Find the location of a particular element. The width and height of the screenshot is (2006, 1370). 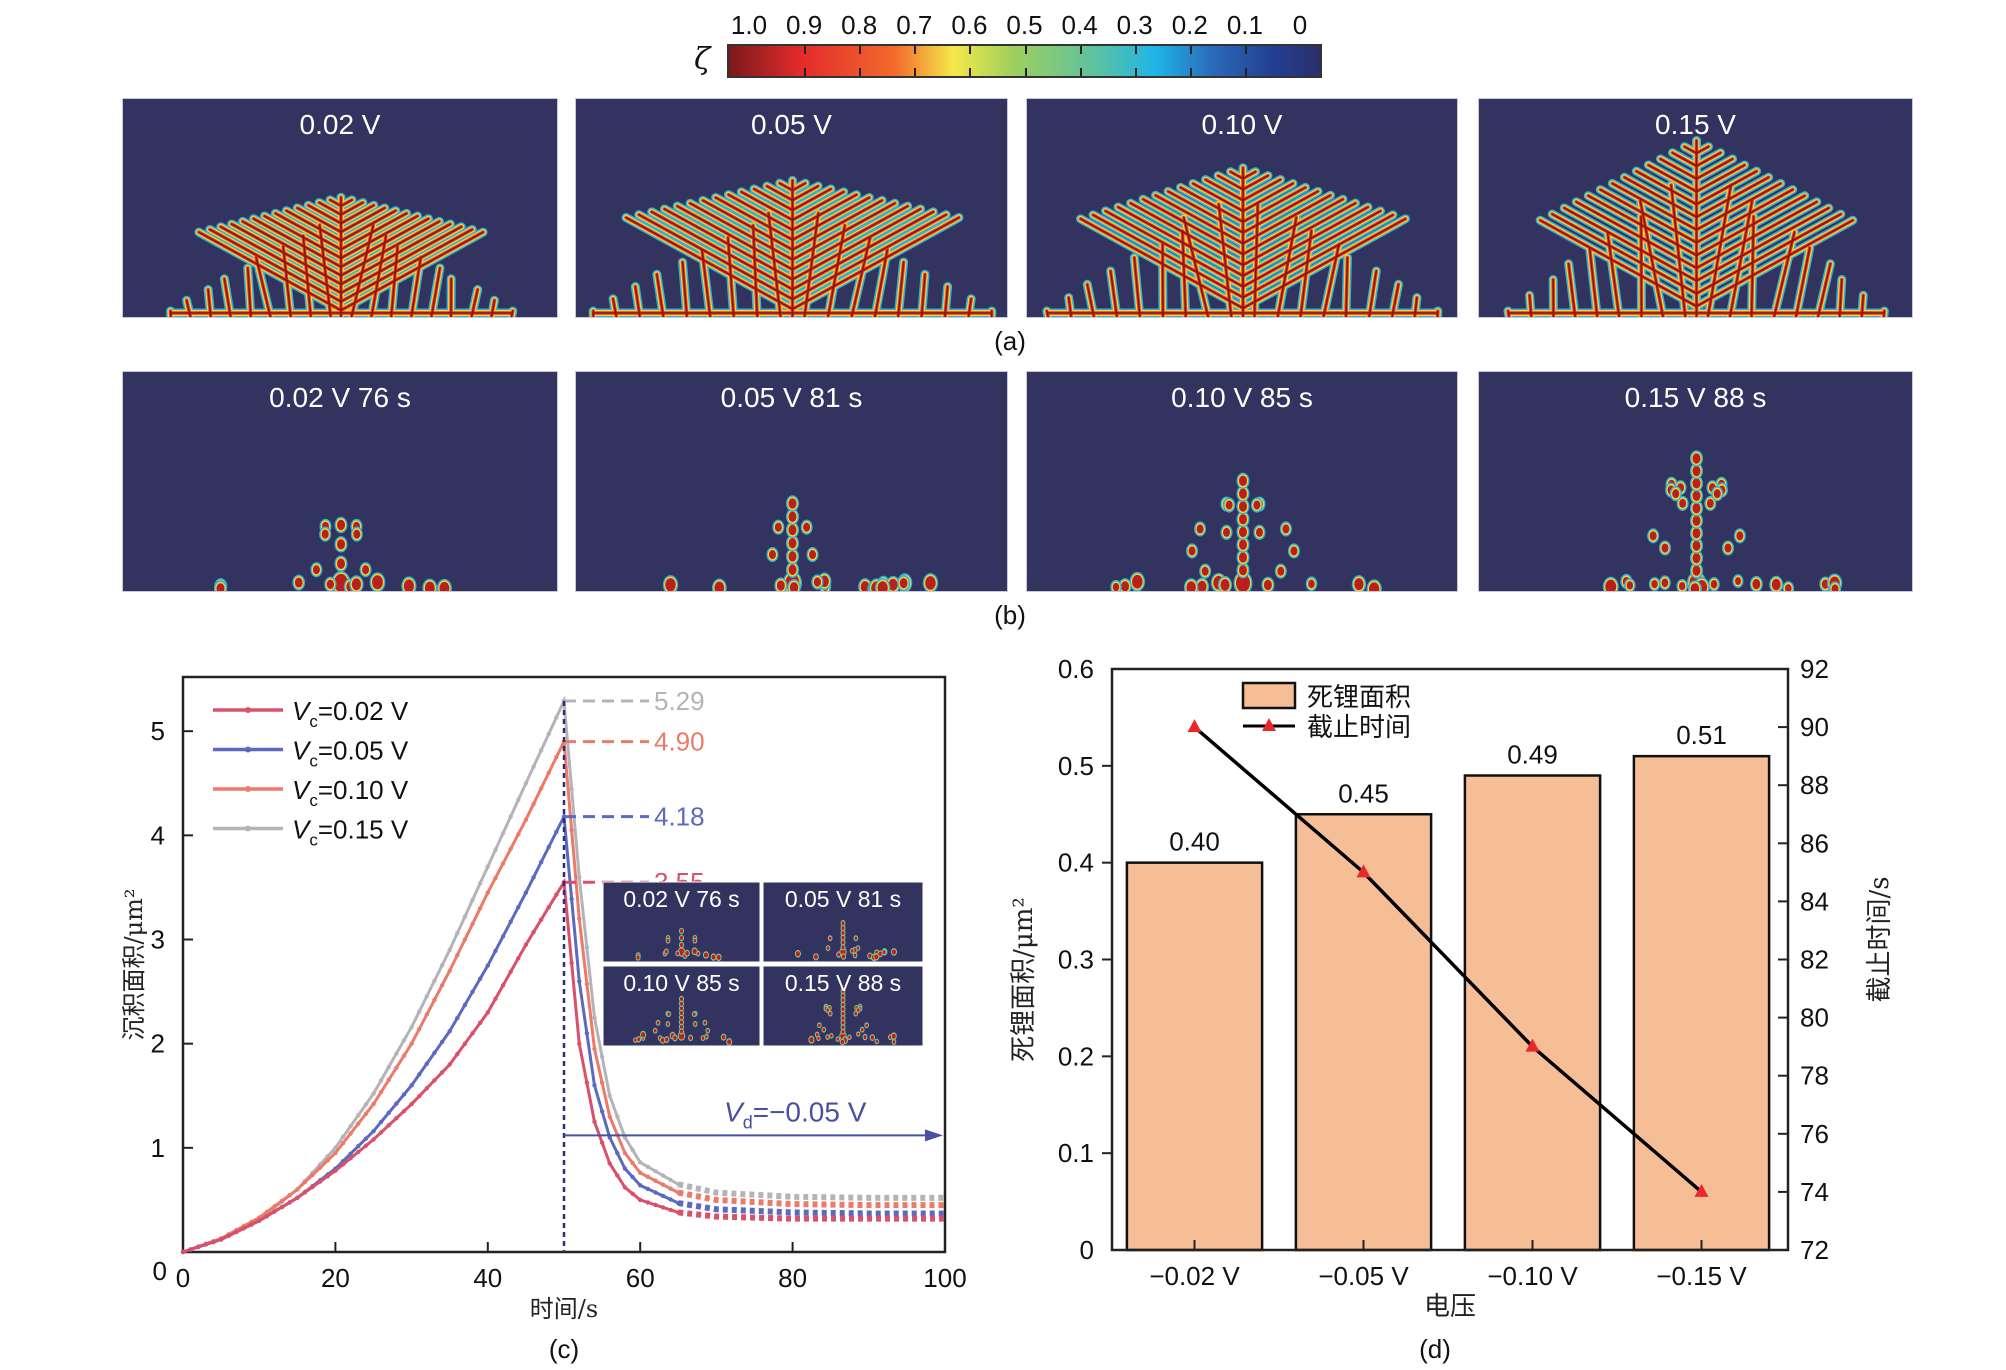

panel-title: 0.02 V 76 s is located at coordinates (340, 397).